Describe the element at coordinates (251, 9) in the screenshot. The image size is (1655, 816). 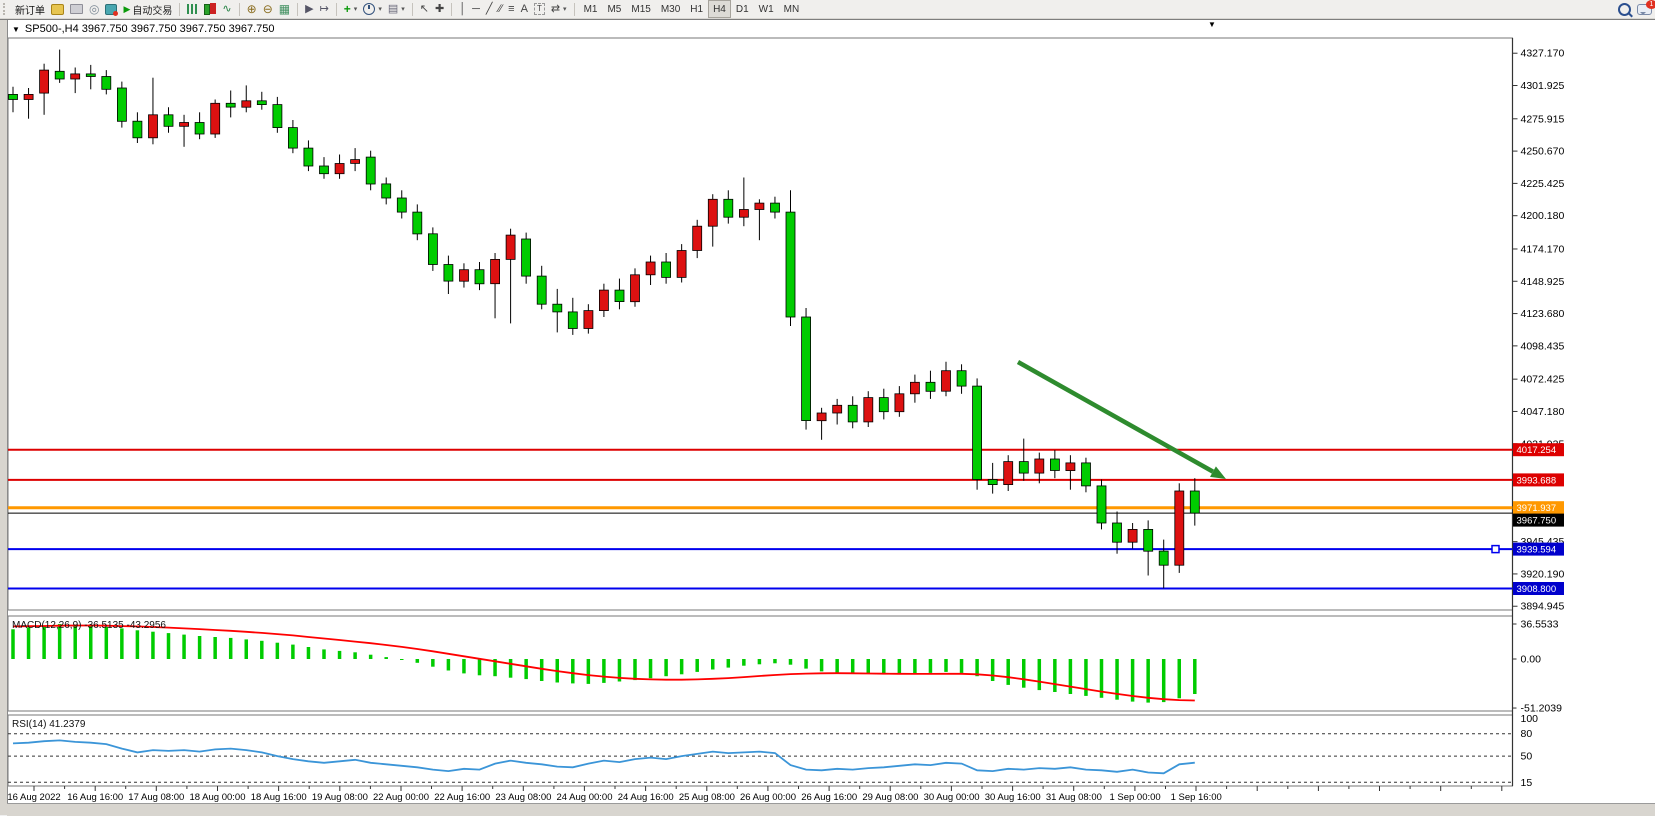
I see `zoom-in-icon: ⊕` at that location.